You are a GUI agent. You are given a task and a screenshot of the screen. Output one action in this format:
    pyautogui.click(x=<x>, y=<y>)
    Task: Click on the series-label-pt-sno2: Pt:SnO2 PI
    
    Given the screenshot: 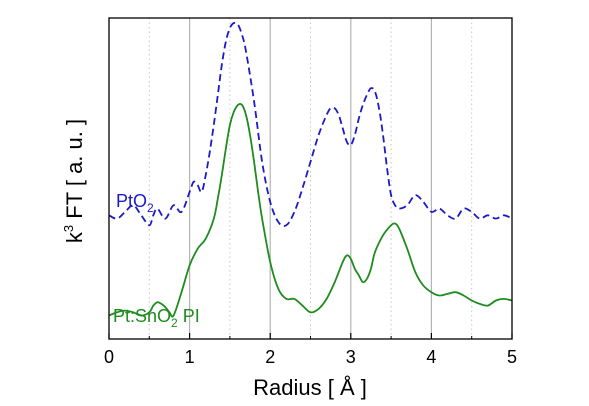 What is the action you would take?
    pyautogui.click(x=156, y=318)
    